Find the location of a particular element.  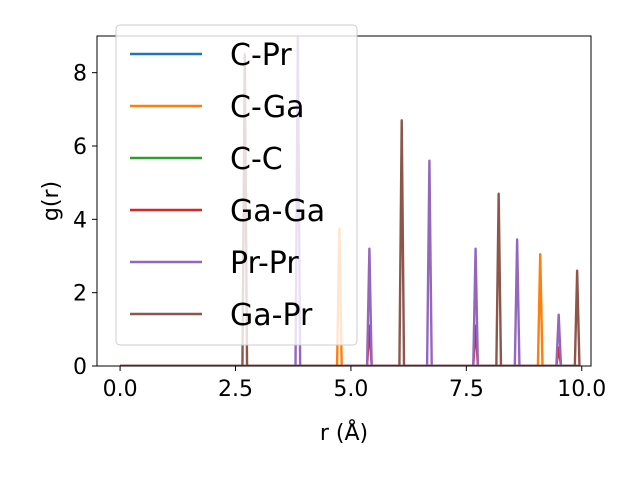

x-tick-label: 0.0 is located at coordinates (120, 389).